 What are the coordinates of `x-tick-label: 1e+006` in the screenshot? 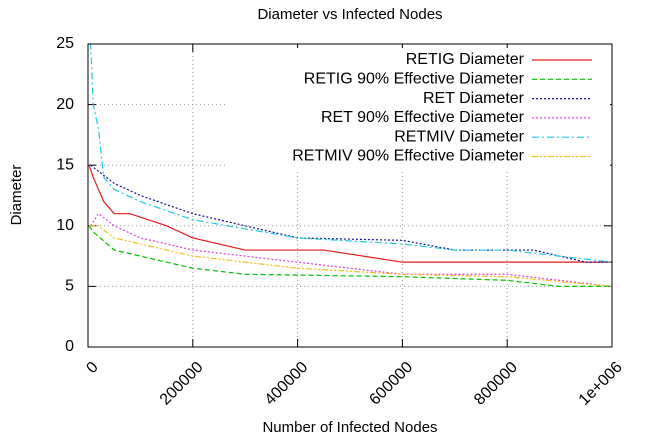 It's located at (601, 384).